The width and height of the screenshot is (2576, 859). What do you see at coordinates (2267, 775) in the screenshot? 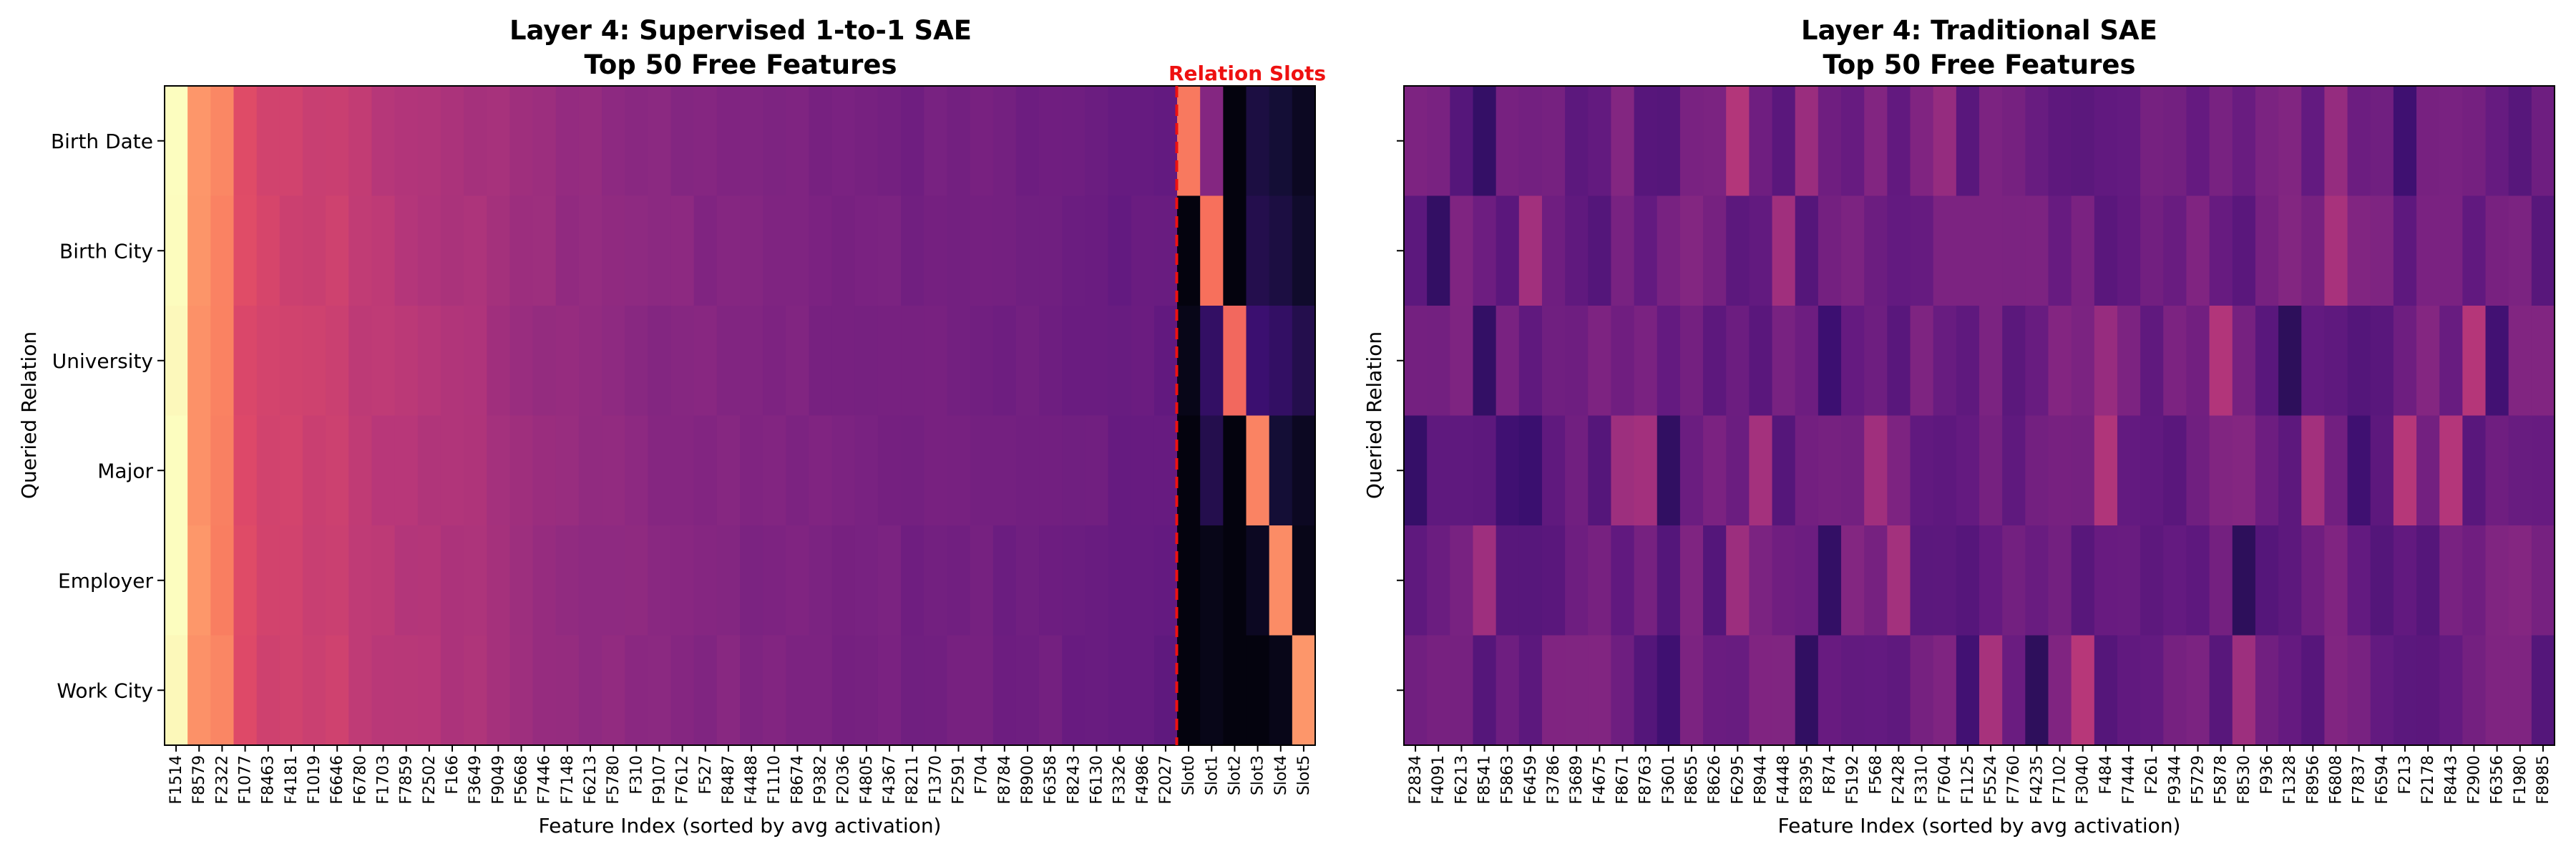
I see `x-tick-label: F936` at bounding box center [2267, 775].